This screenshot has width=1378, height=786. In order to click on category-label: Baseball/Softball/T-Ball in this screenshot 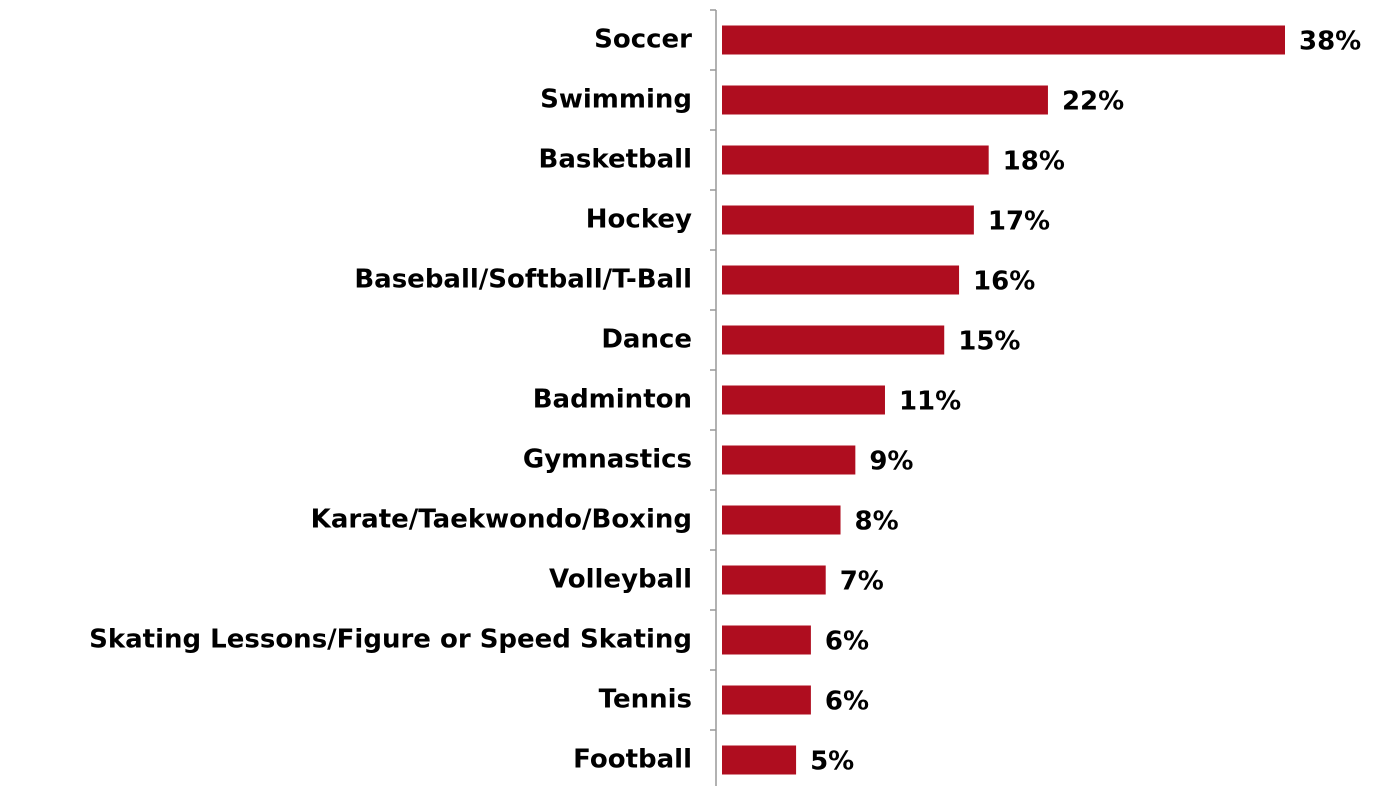, I will do `click(523, 280)`.